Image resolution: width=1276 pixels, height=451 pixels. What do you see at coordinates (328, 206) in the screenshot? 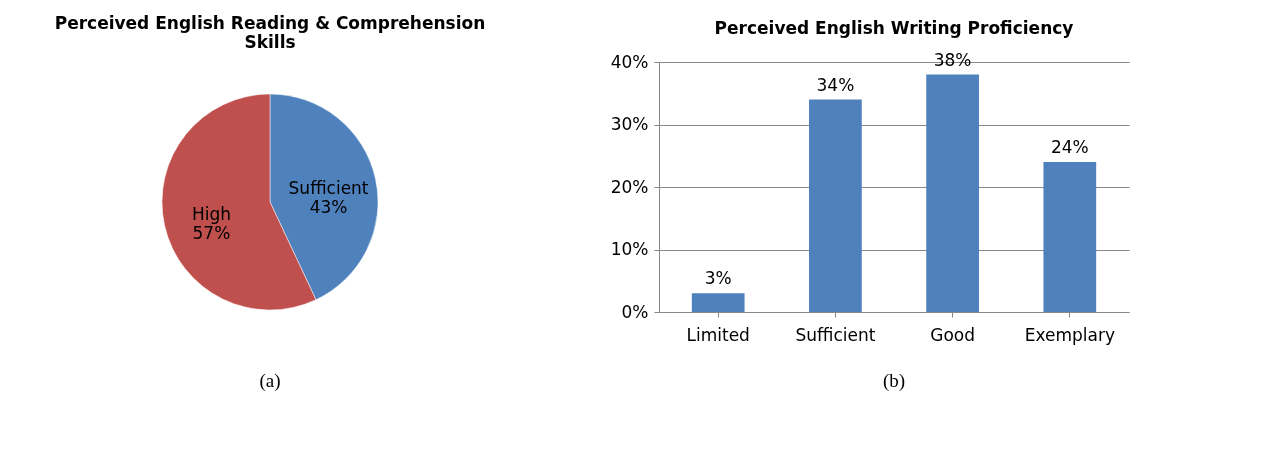
I see `data-label: 43%` at bounding box center [328, 206].